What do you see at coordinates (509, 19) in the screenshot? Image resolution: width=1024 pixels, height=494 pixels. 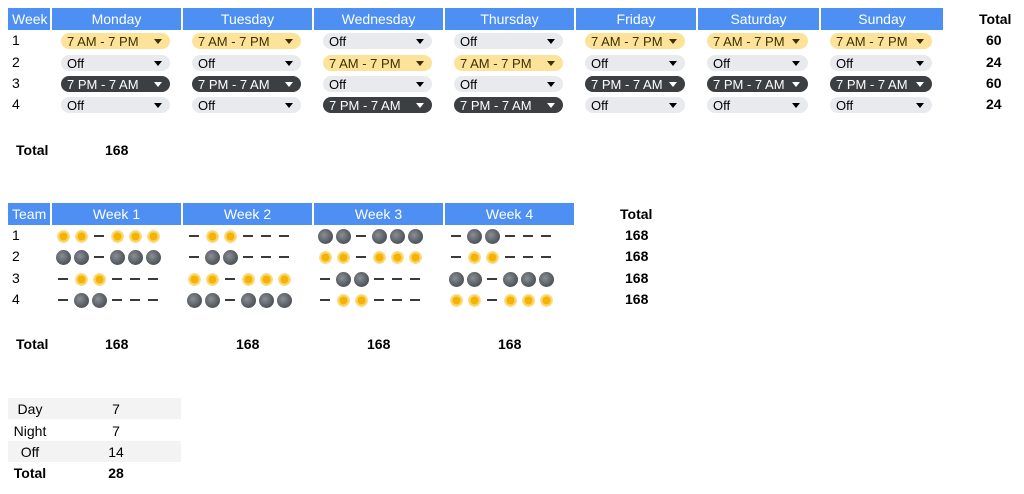 I see `day-header-thursday: Thursday` at bounding box center [509, 19].